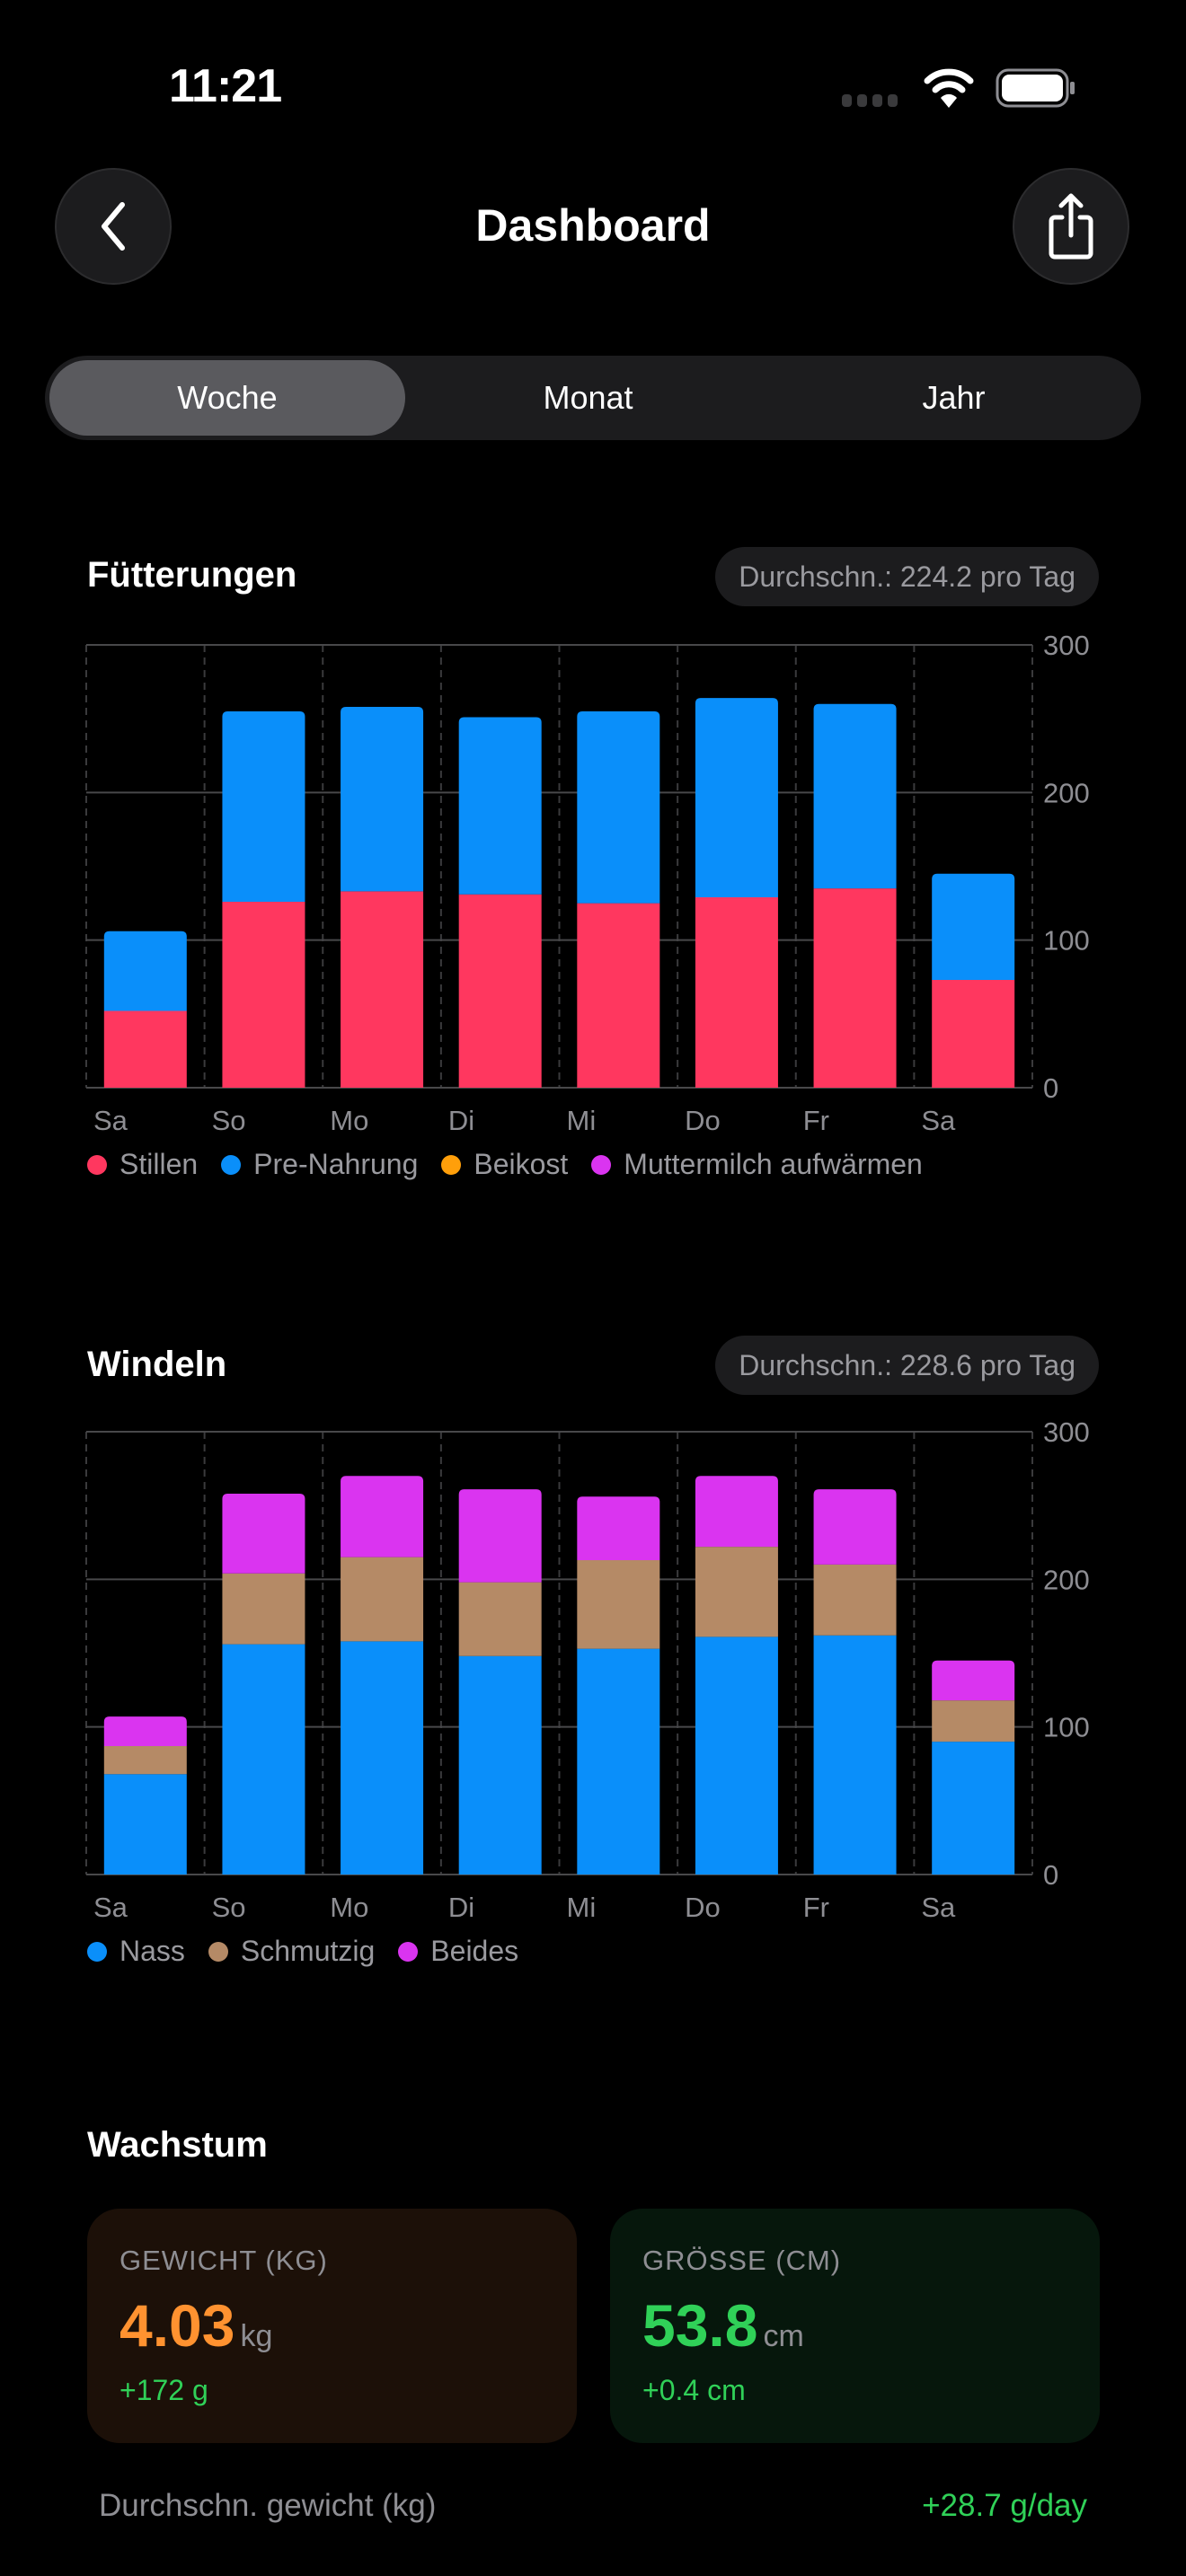 The image size is (1186, 2576). I want to click on y-tick-label: 100, so click(1066, 941).